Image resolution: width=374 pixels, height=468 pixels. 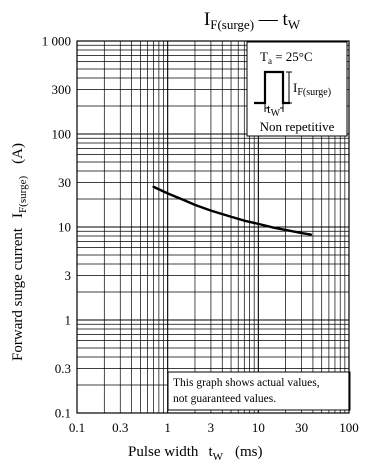 I want to click on y-tick-label: 0.1, so click(x=63, y=413).